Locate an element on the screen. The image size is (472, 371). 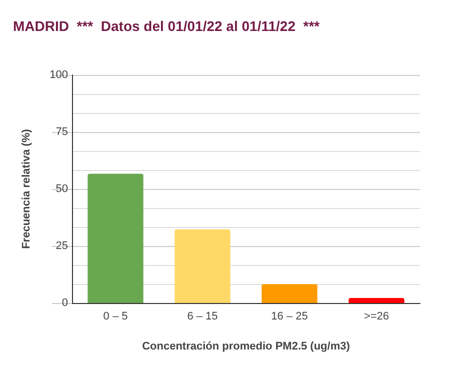
x-axis-title: Concentración promedio PM2.5 (ug/m3) is located at coordinates (246, 346).